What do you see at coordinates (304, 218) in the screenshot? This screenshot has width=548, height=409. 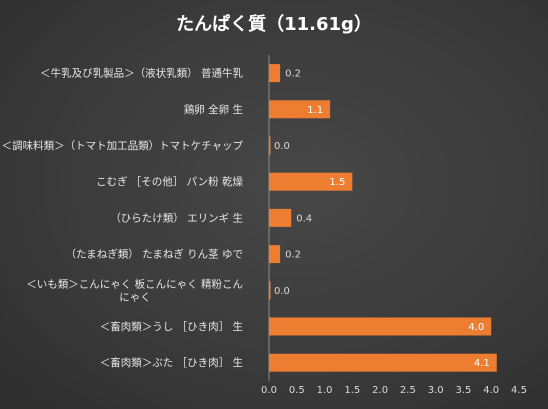 I see `data-label: 0.4` at bounding box center [304, 218].